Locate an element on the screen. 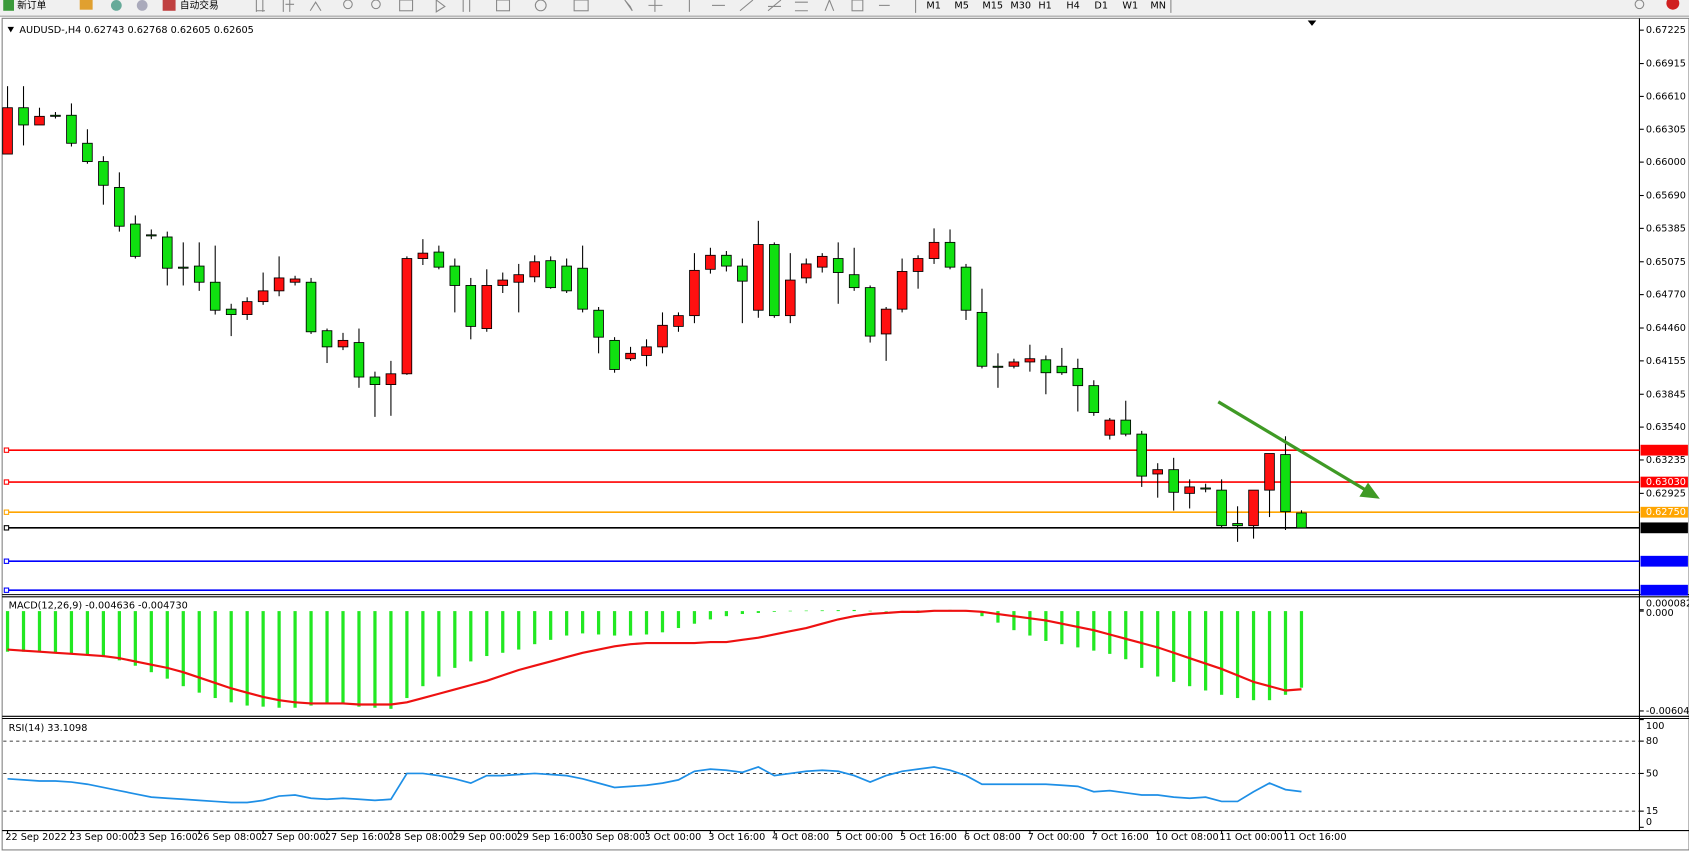 This screenshot has width=1689, height=851. x-tick-label: 22 Sep 2022 is located at coordinates (35, 837).